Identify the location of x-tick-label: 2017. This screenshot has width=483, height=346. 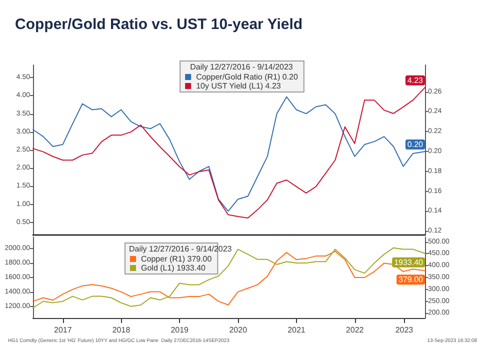
(63, 330).